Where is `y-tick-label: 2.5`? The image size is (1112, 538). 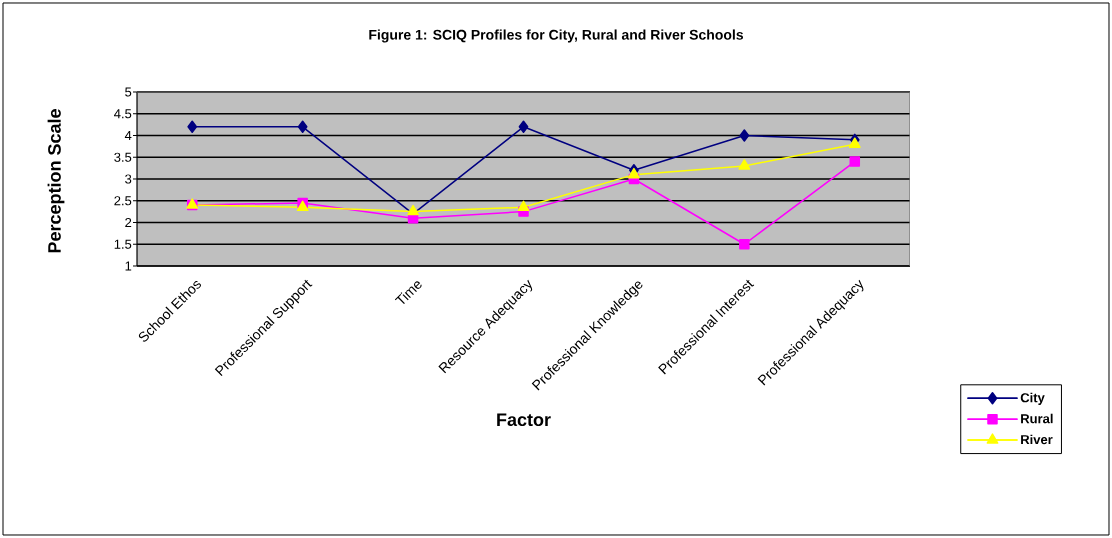 y-tick-label: 2.5 is located at coordinates (123, 201).